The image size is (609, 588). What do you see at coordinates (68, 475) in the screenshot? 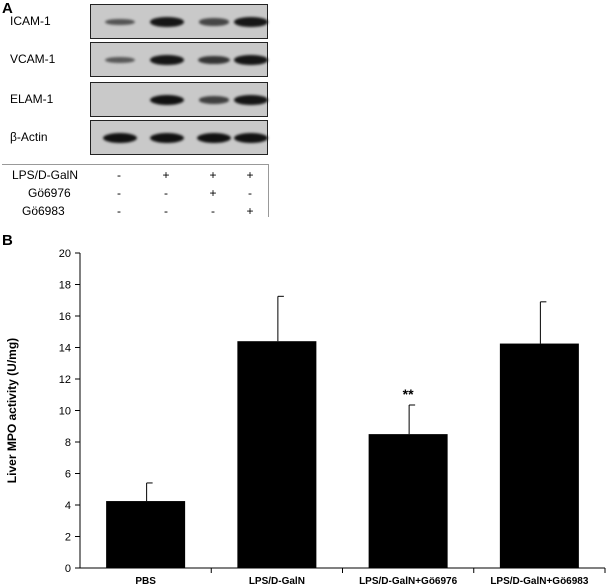
I see `y-tick-label: 6` at bounding box center [68, 475].